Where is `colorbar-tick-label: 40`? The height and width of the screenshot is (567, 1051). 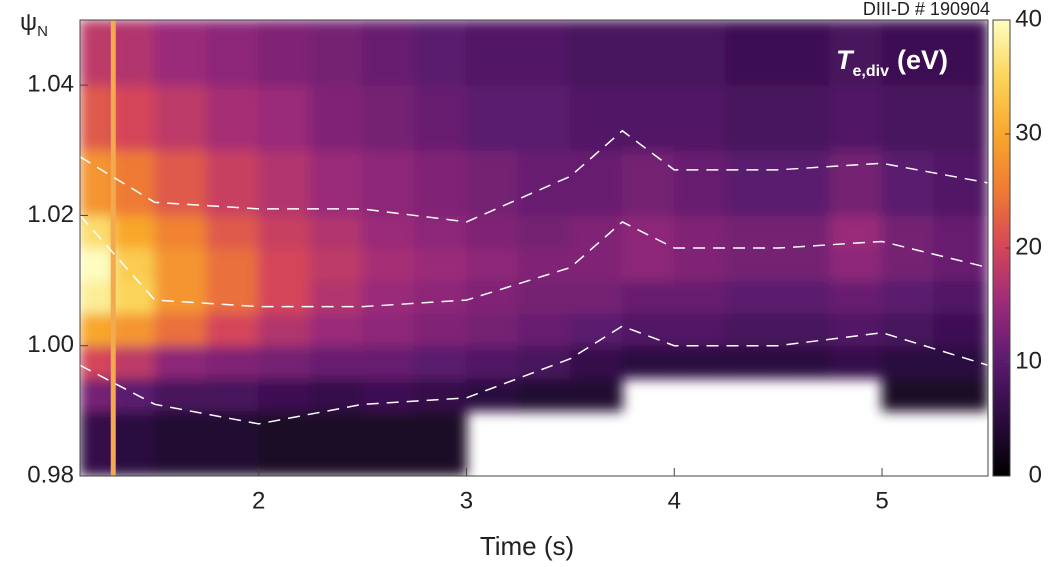 colorbar-tick-label: 40 is located at coordinates (1028, 18).